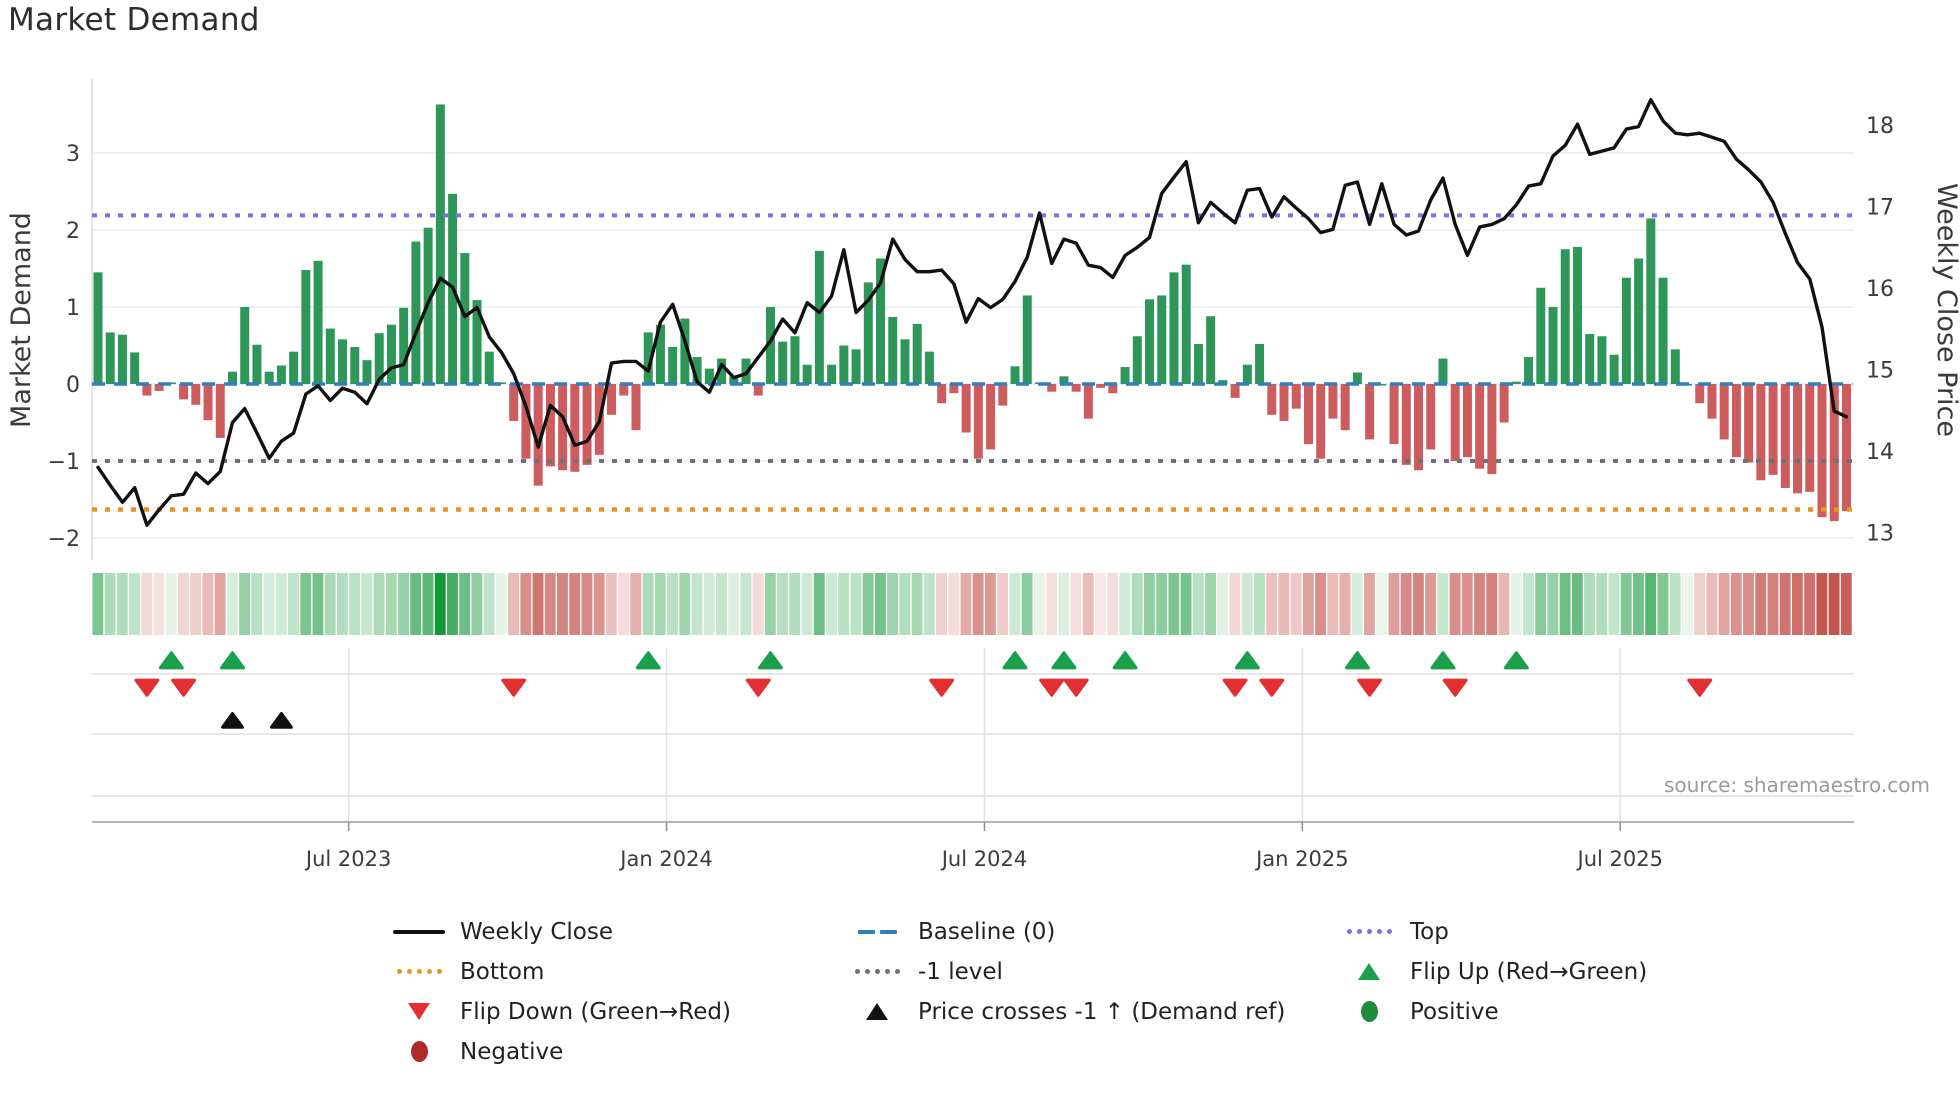 This screenshot has width=1960, height=1102. Describe the element at coordinates (1102, 1011) in the screenshot. I see `legend-label: Price crosses -1 ↑ (Demand ref)` at that location.